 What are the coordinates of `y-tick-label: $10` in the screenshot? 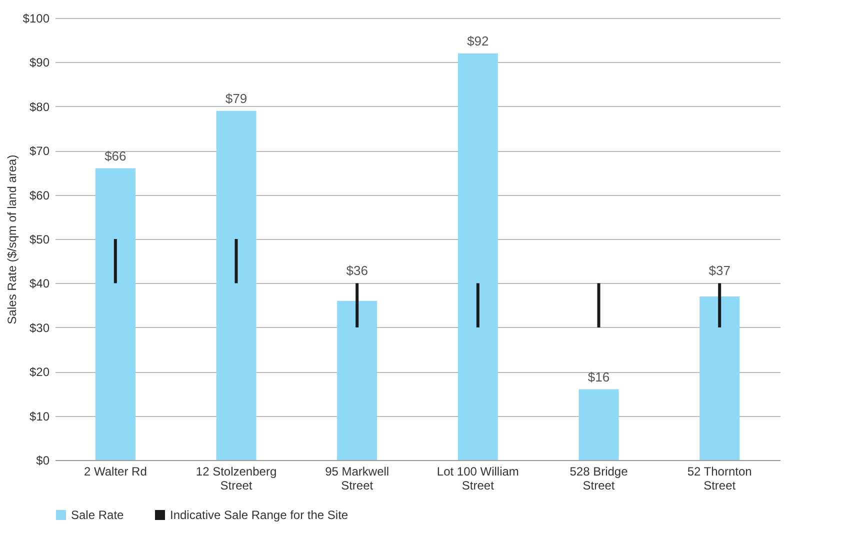 It's located at (39, 416).